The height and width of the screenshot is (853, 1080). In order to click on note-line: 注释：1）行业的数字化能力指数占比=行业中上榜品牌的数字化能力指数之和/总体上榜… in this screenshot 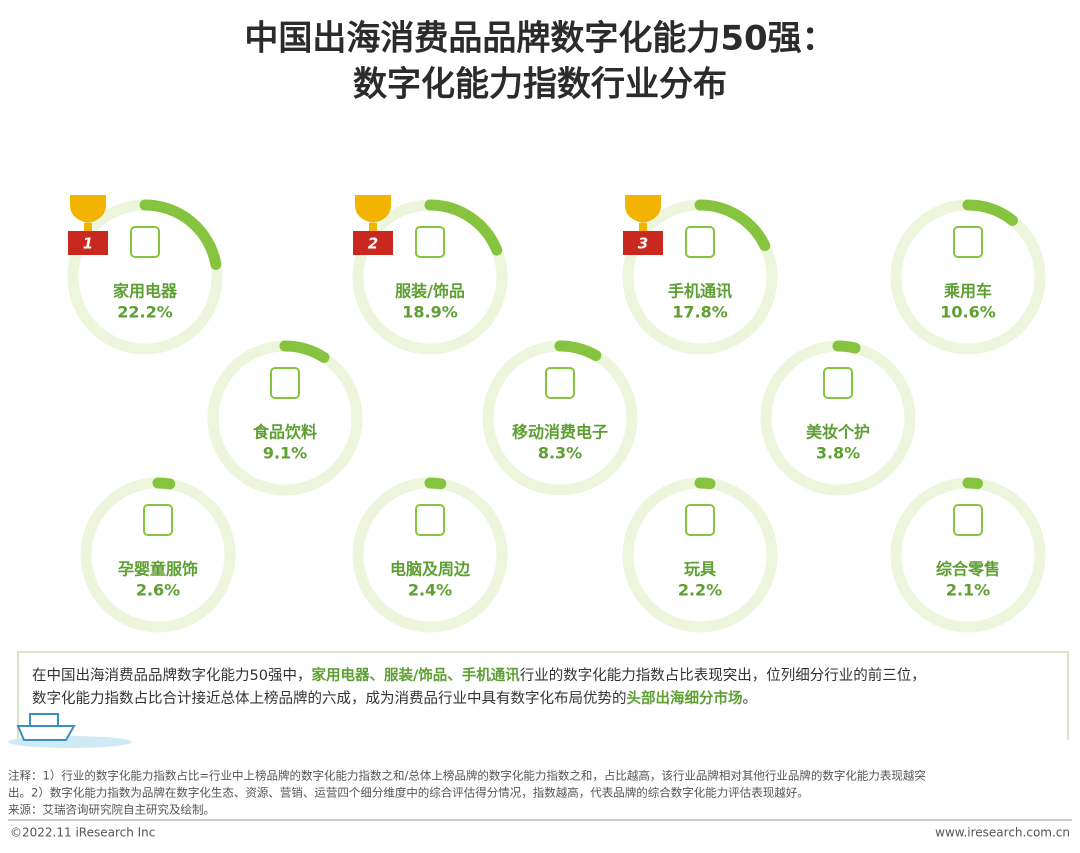, I will do `click(467, 776)`.